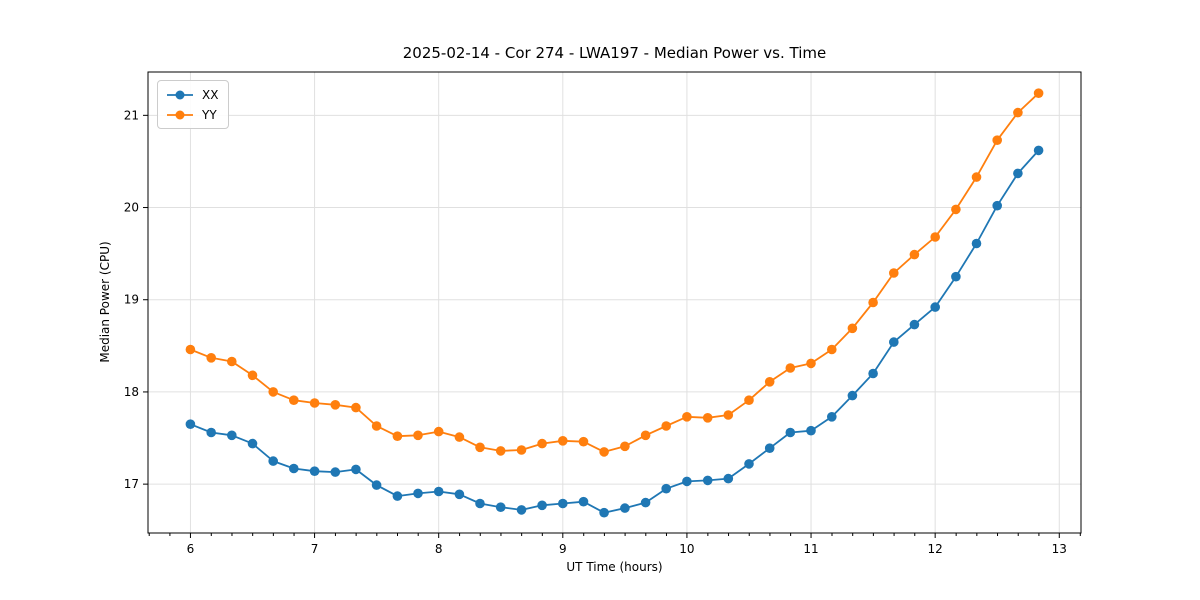 This screenshot has width=1200, height=600. What do you see at coordinates (935, 549) in the screenshot?
I see `x-tick-label: 12` at bounding box center [935, 549].